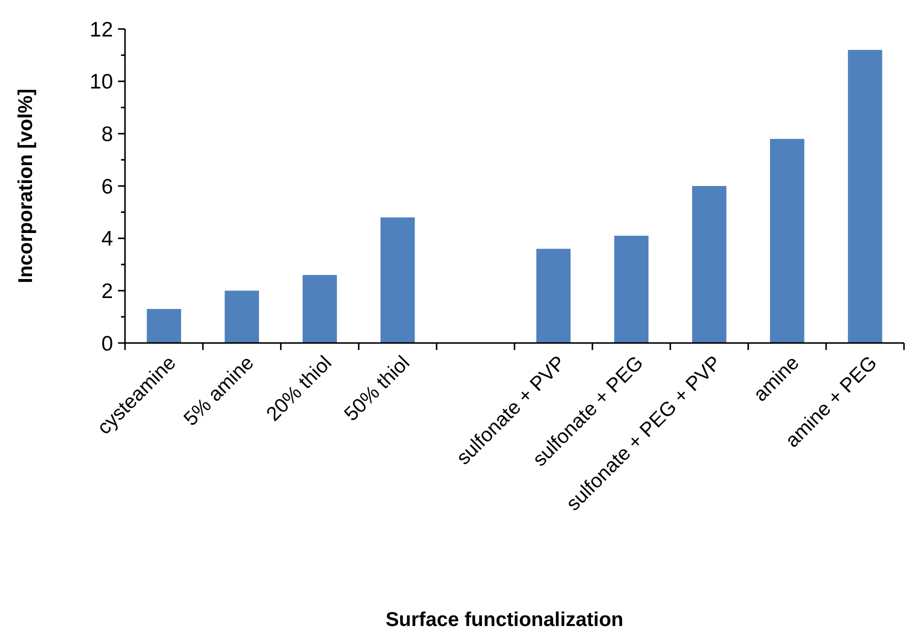 The height and width of the screenshot is (633, 912). What do you see at coordinates (107, 134) in the screenshot?
I see `y-tick-label: 8` at bounding box center [107, 134].